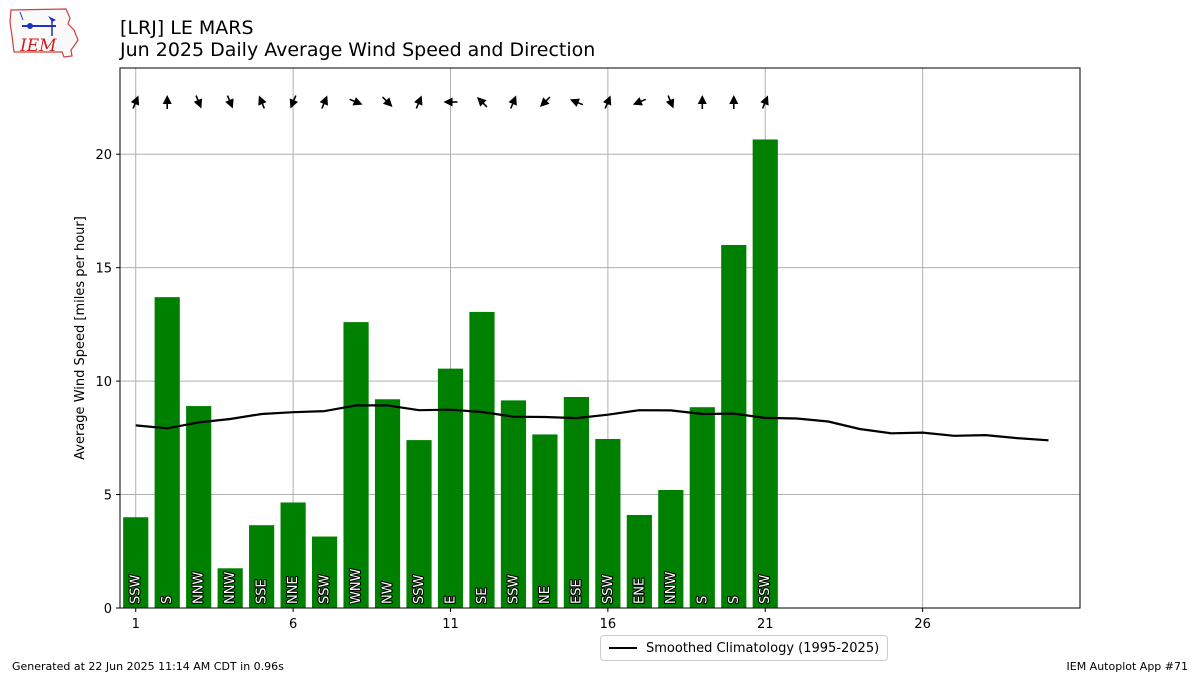 The image size is (1200, 675). I want to click on direction-label: NW, so click(388, 592).